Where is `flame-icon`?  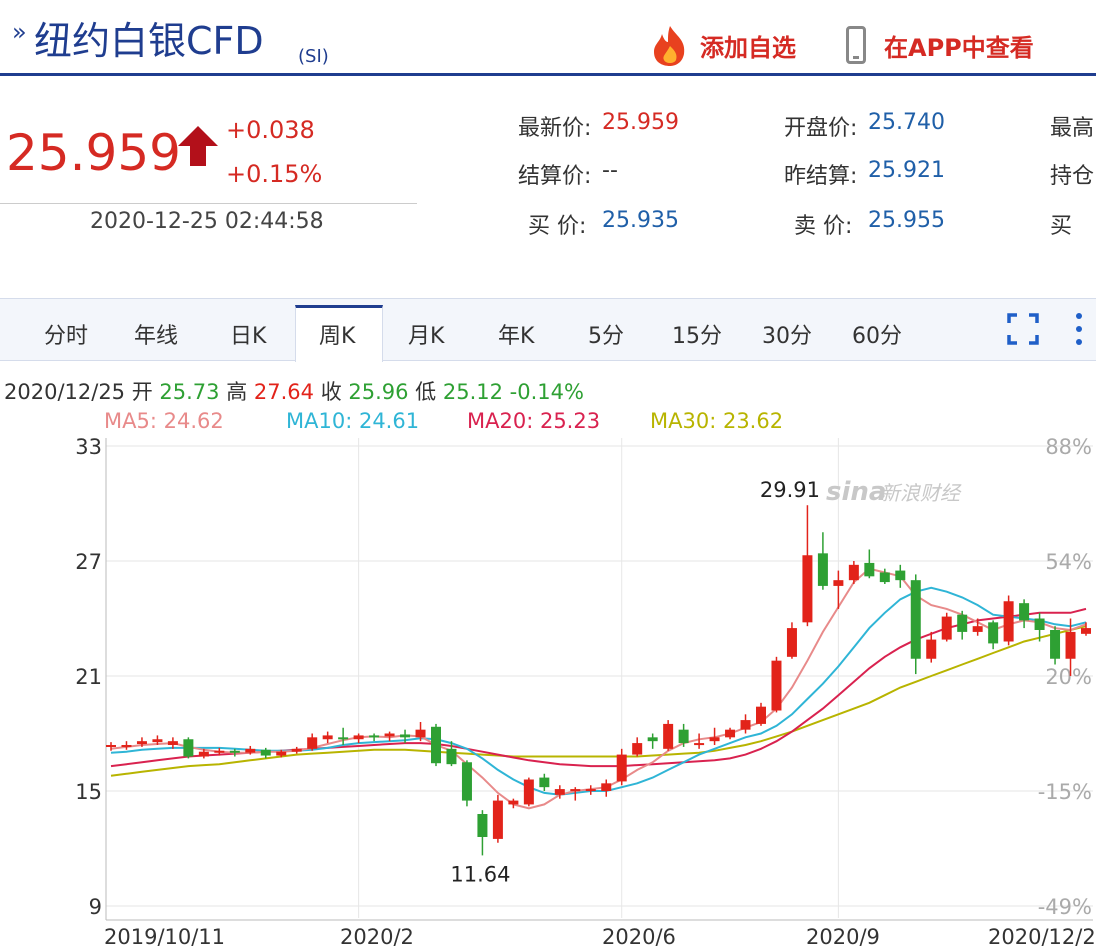 flame-icon is located at coordinates (670, 46).